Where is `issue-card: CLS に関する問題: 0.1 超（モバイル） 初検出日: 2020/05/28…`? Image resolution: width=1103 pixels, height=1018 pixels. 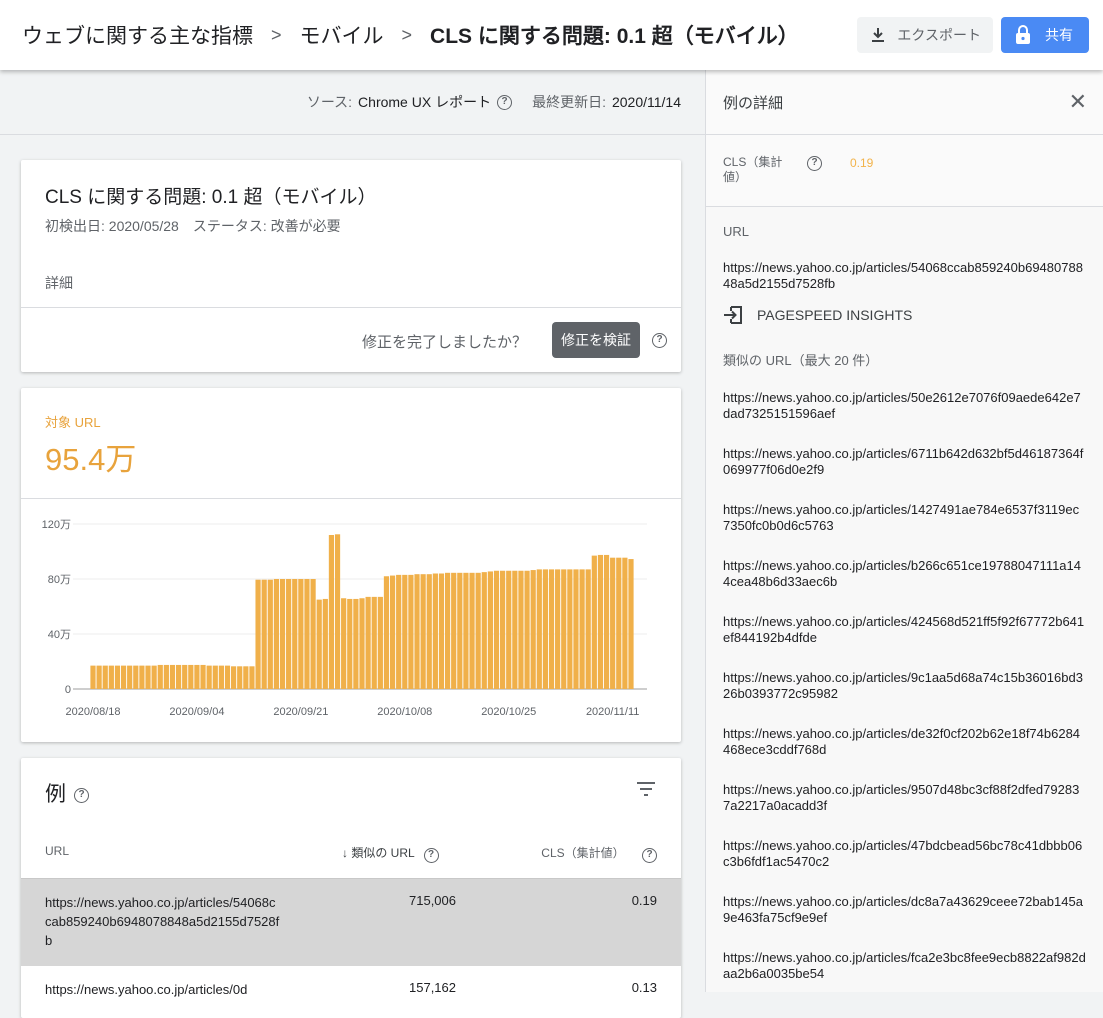
issue-card: CLS に関する問題: 0.1 超（モバイル） 初検出日: 2020/05/28… is located at coordinates (351, 266).